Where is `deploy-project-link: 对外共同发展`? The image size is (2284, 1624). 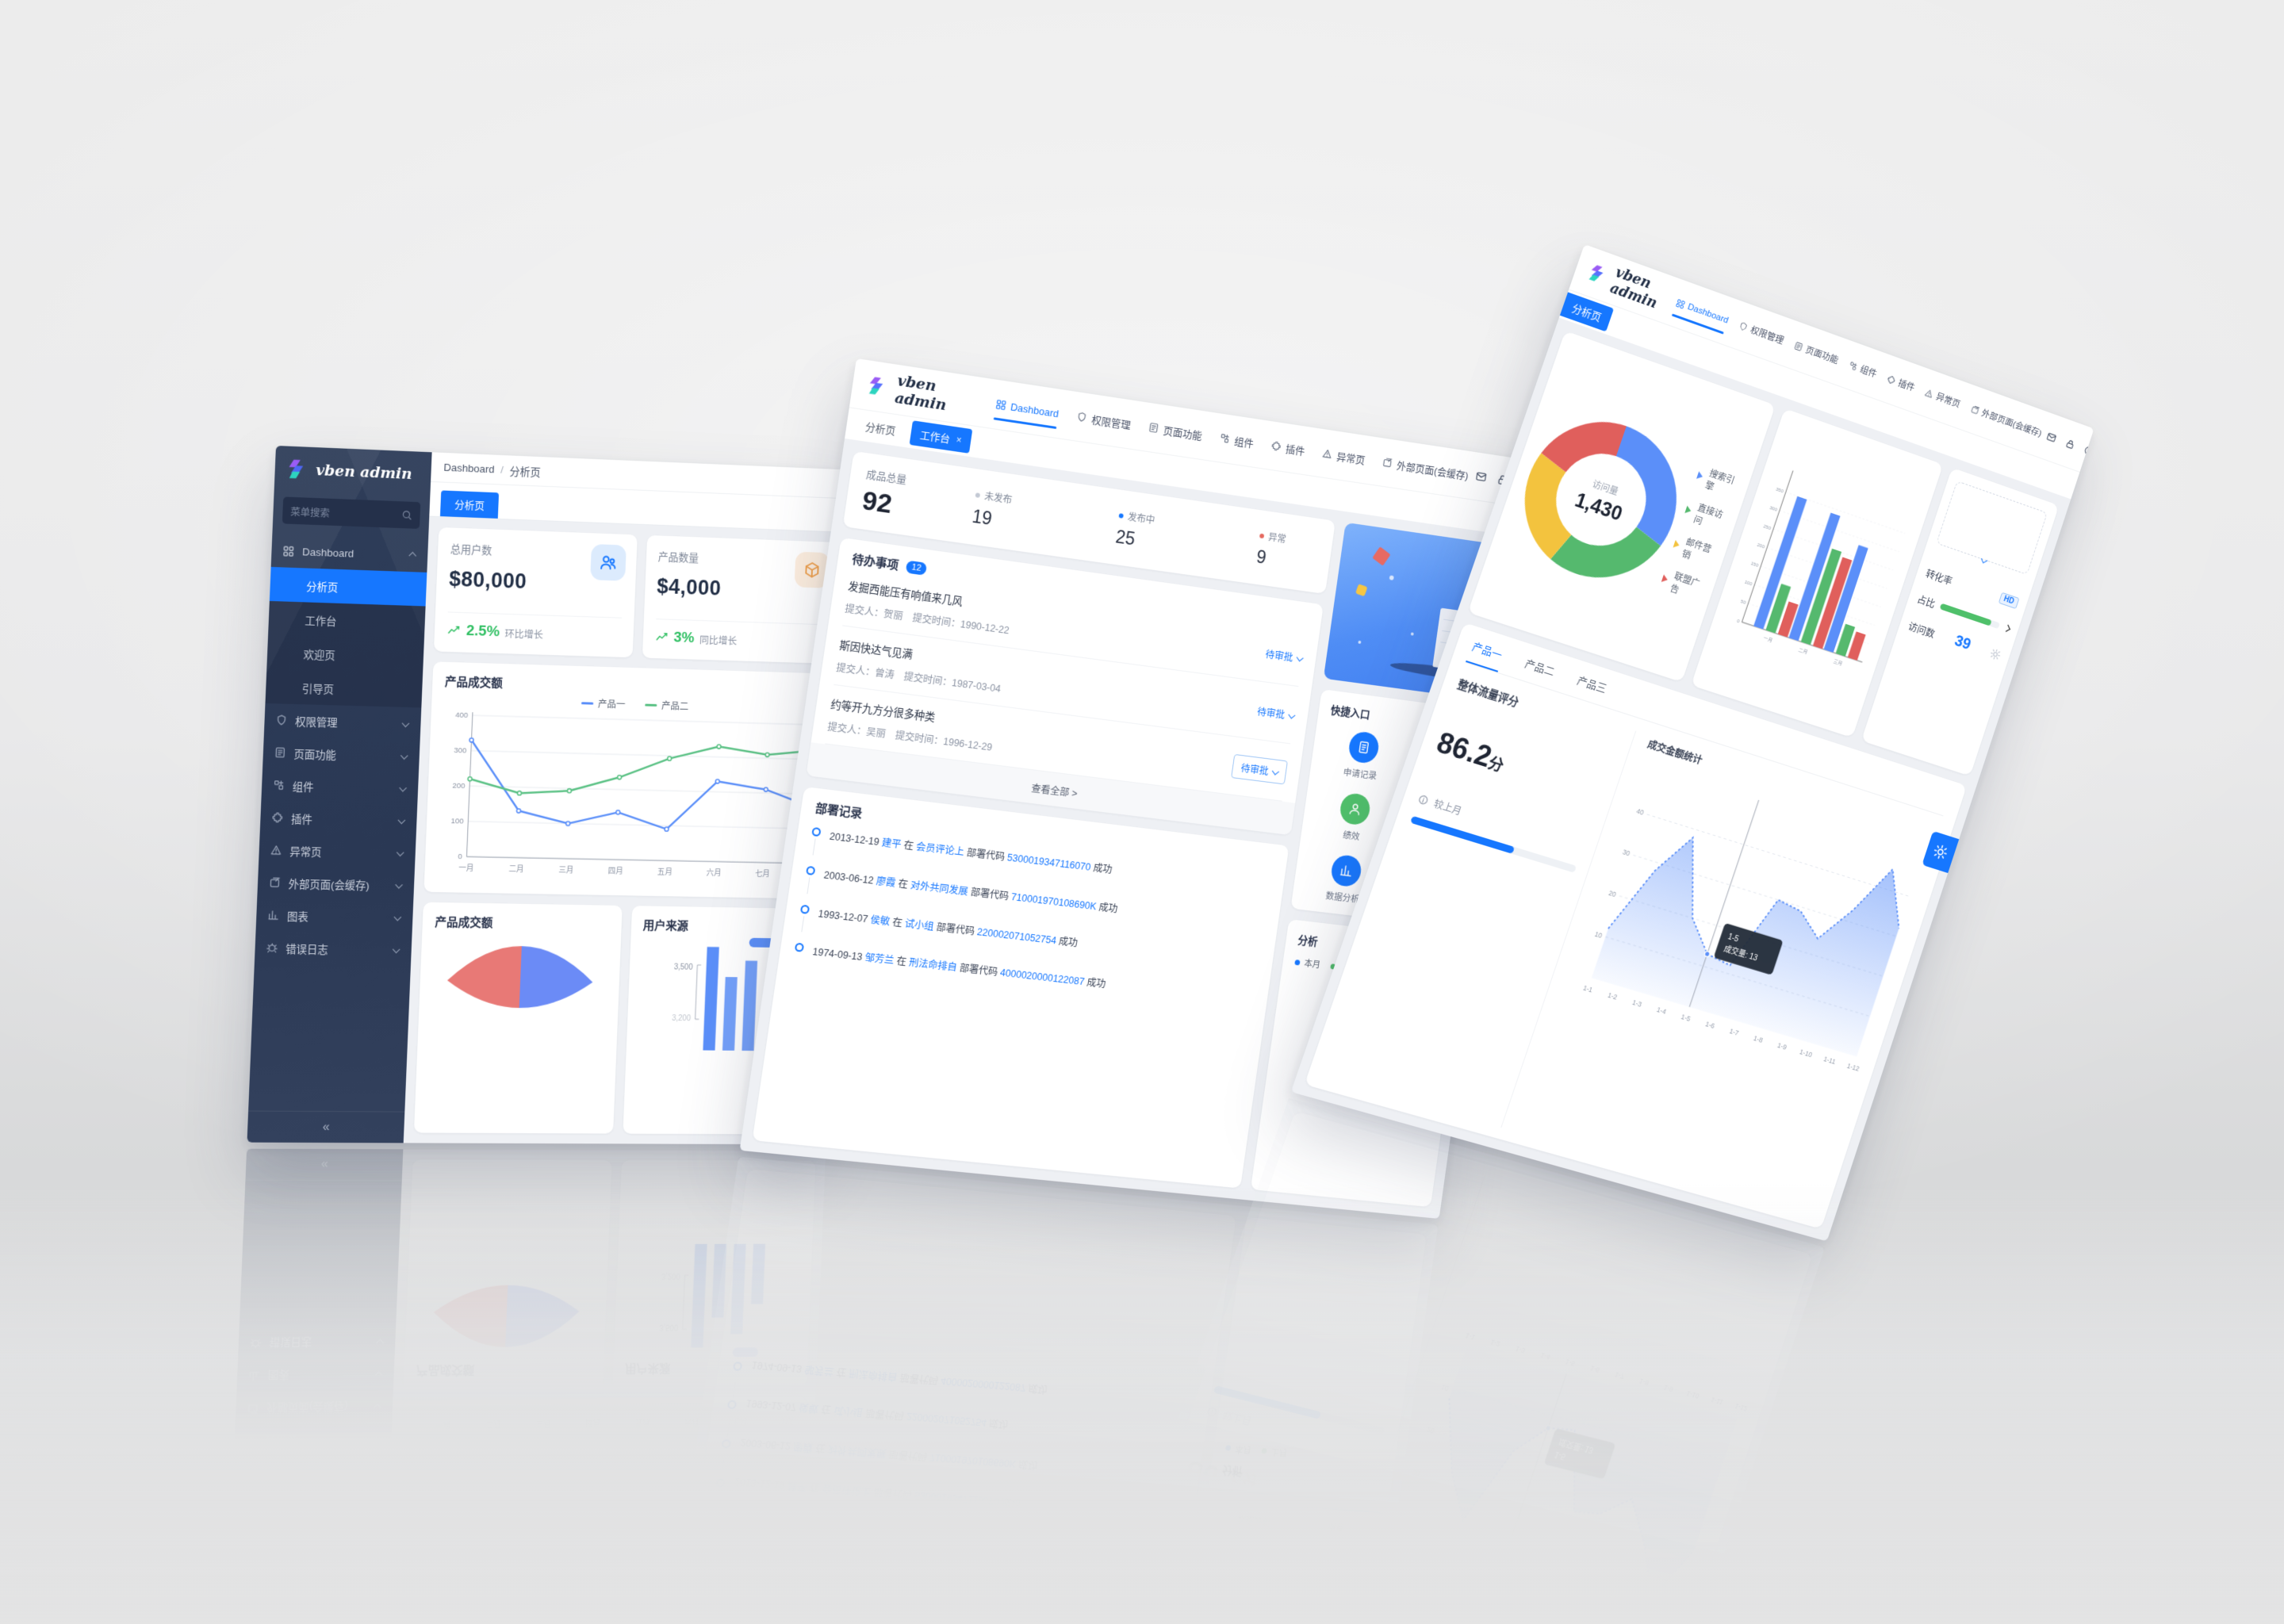
deploy-project-link: 对外共同发展 is located at coordinates (939, 888).